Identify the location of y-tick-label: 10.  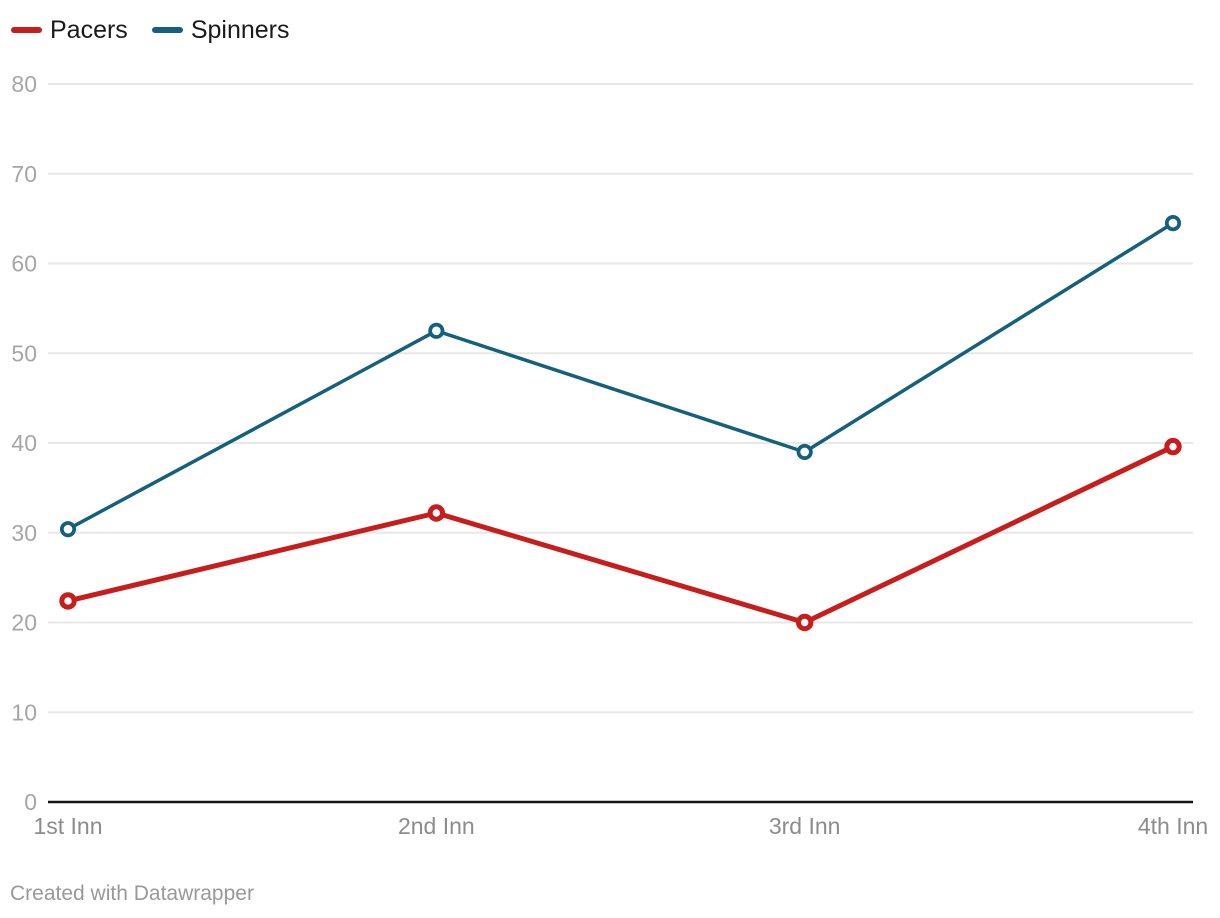
(24, 712).